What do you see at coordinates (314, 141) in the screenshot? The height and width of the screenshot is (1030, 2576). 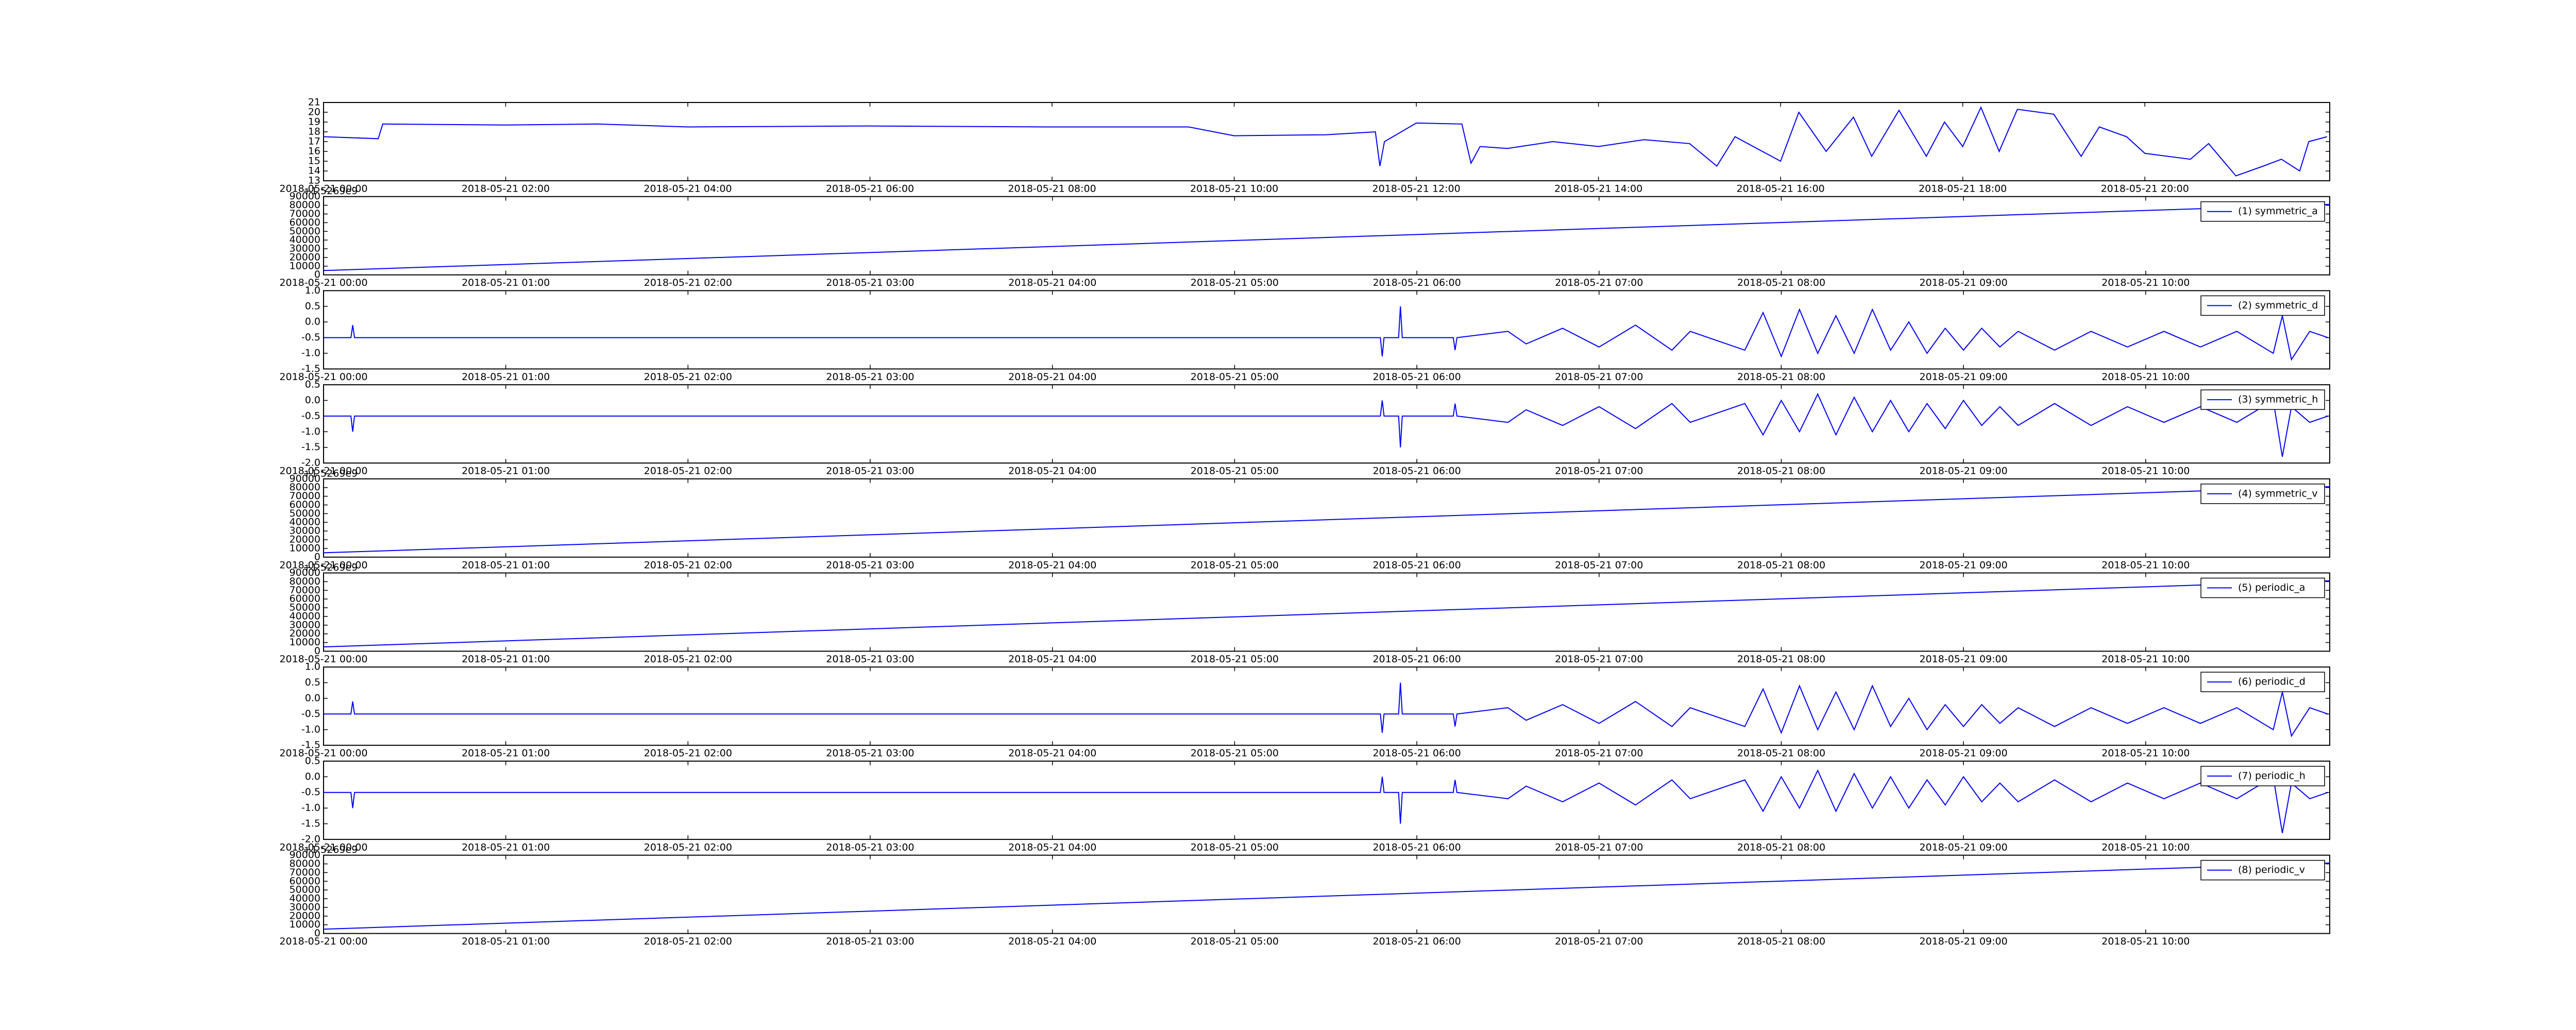 I see `y-tick-label: 17` at bounding box center [314, 141].